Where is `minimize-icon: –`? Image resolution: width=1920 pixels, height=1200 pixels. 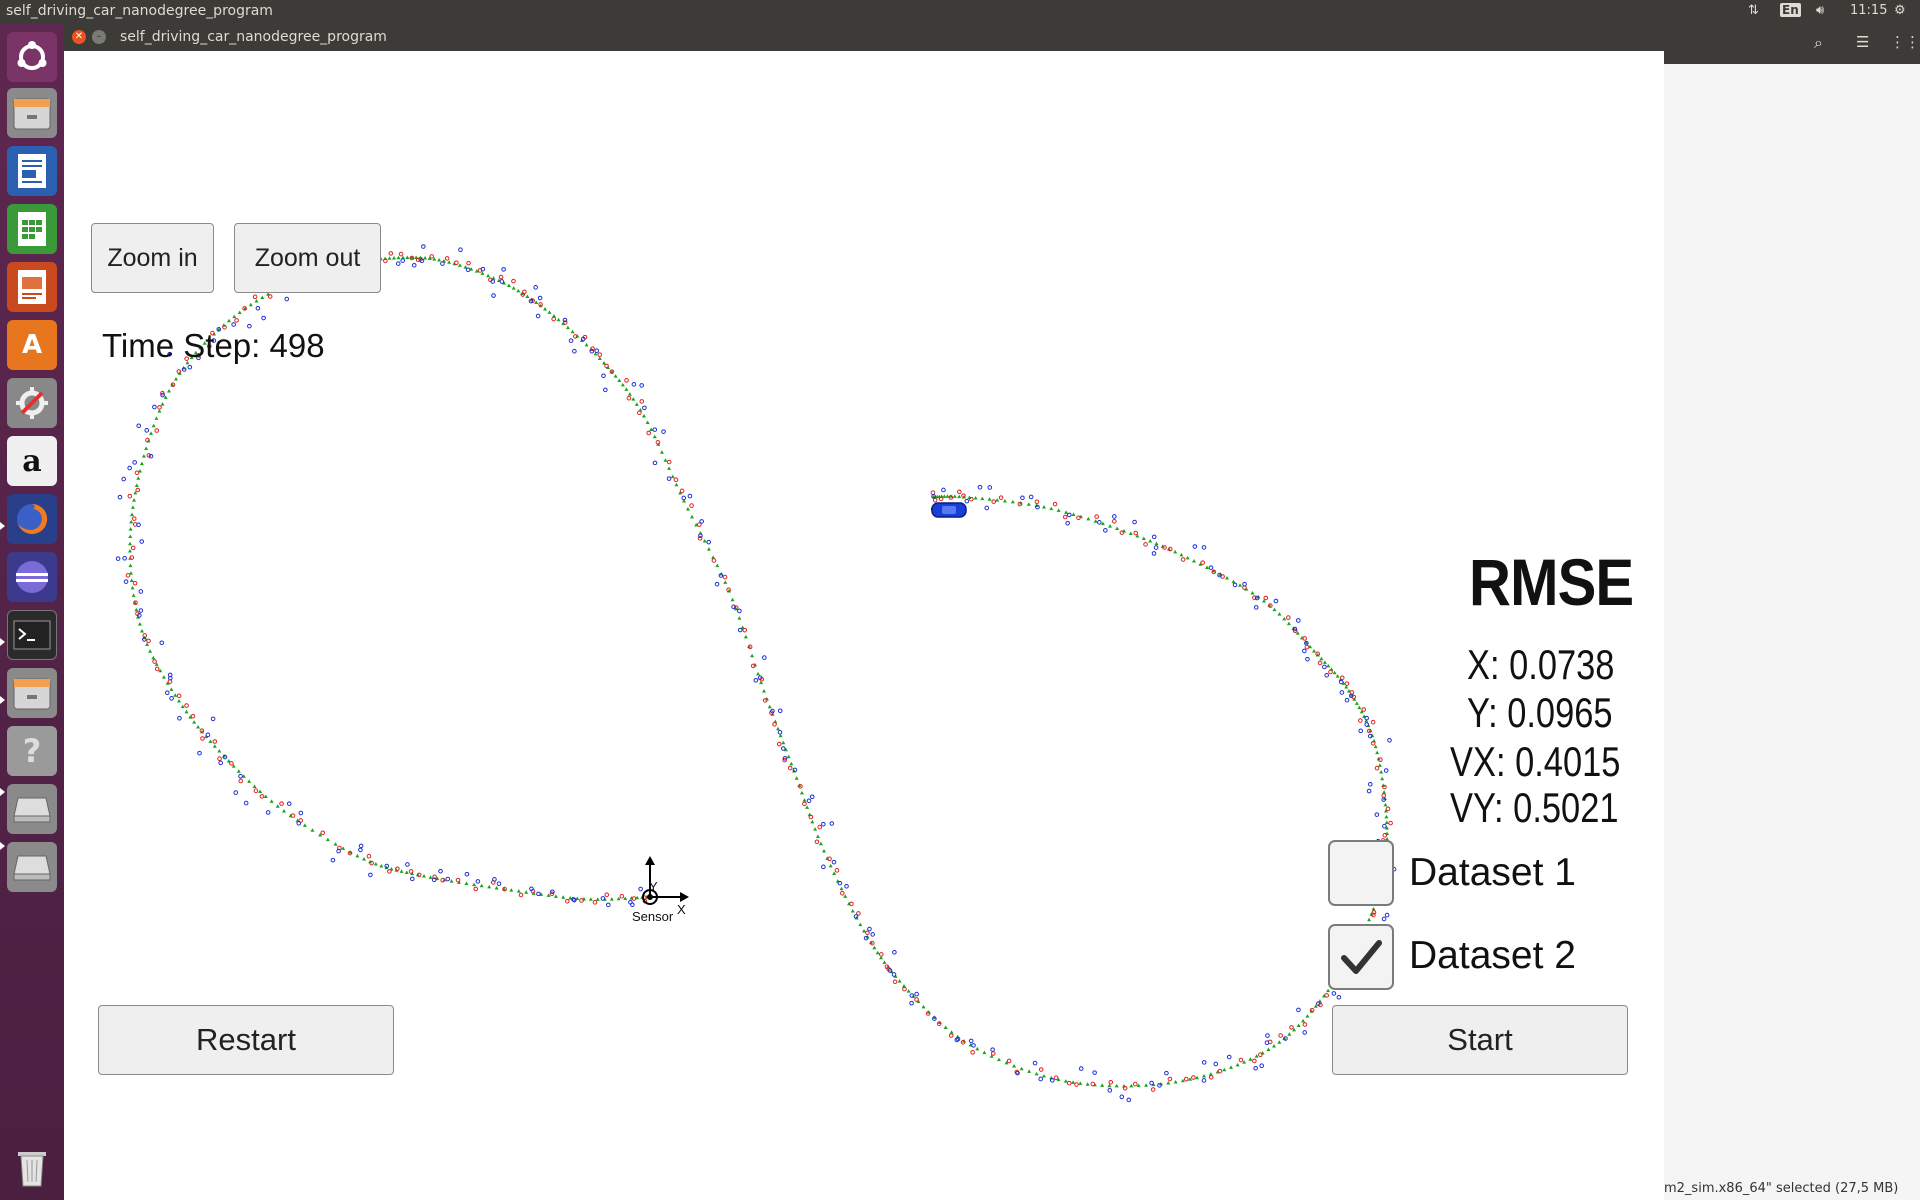
minimize-icon: – is located at coordinates (99, 37).